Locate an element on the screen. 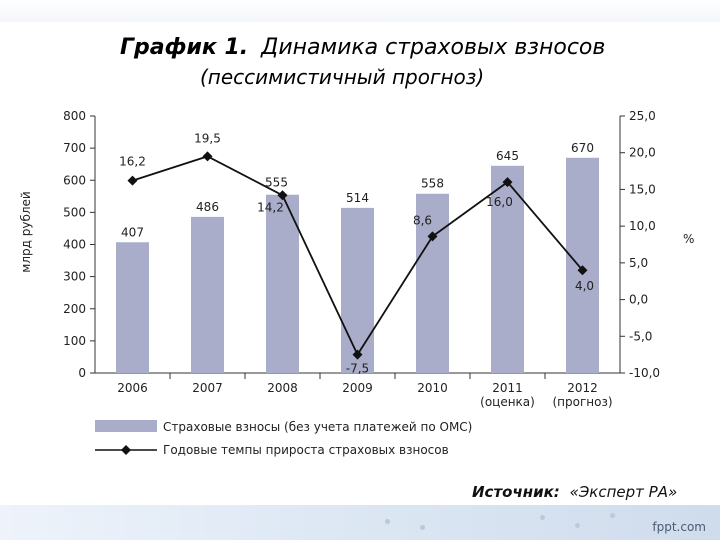 The height and width of the screenshot is (540, 720). source-label: Источник: is located at coordinates (516, 492).